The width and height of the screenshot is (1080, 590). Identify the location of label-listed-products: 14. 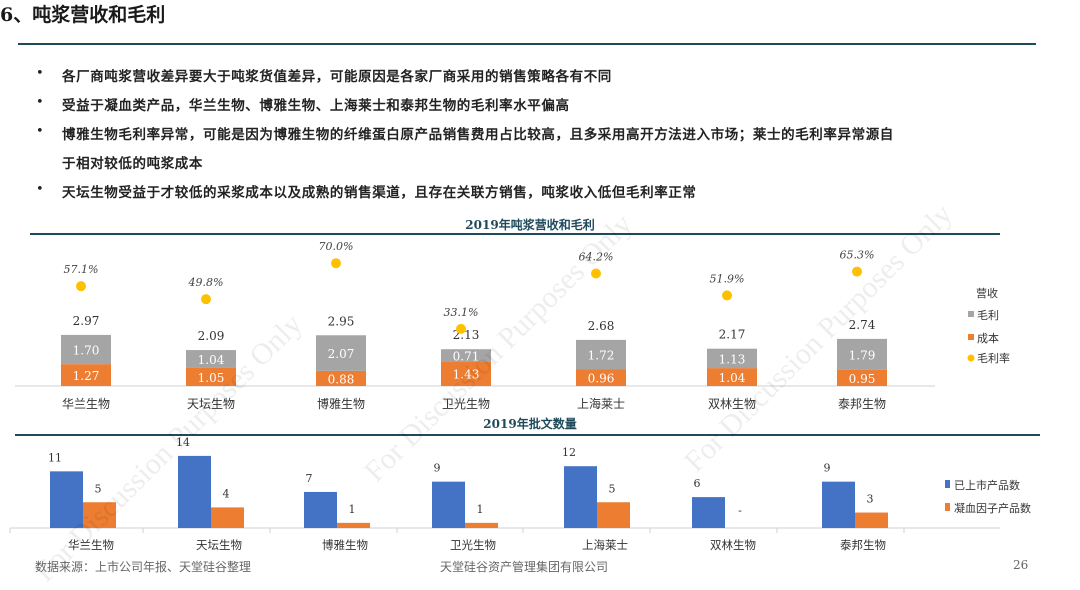
(183, 442).